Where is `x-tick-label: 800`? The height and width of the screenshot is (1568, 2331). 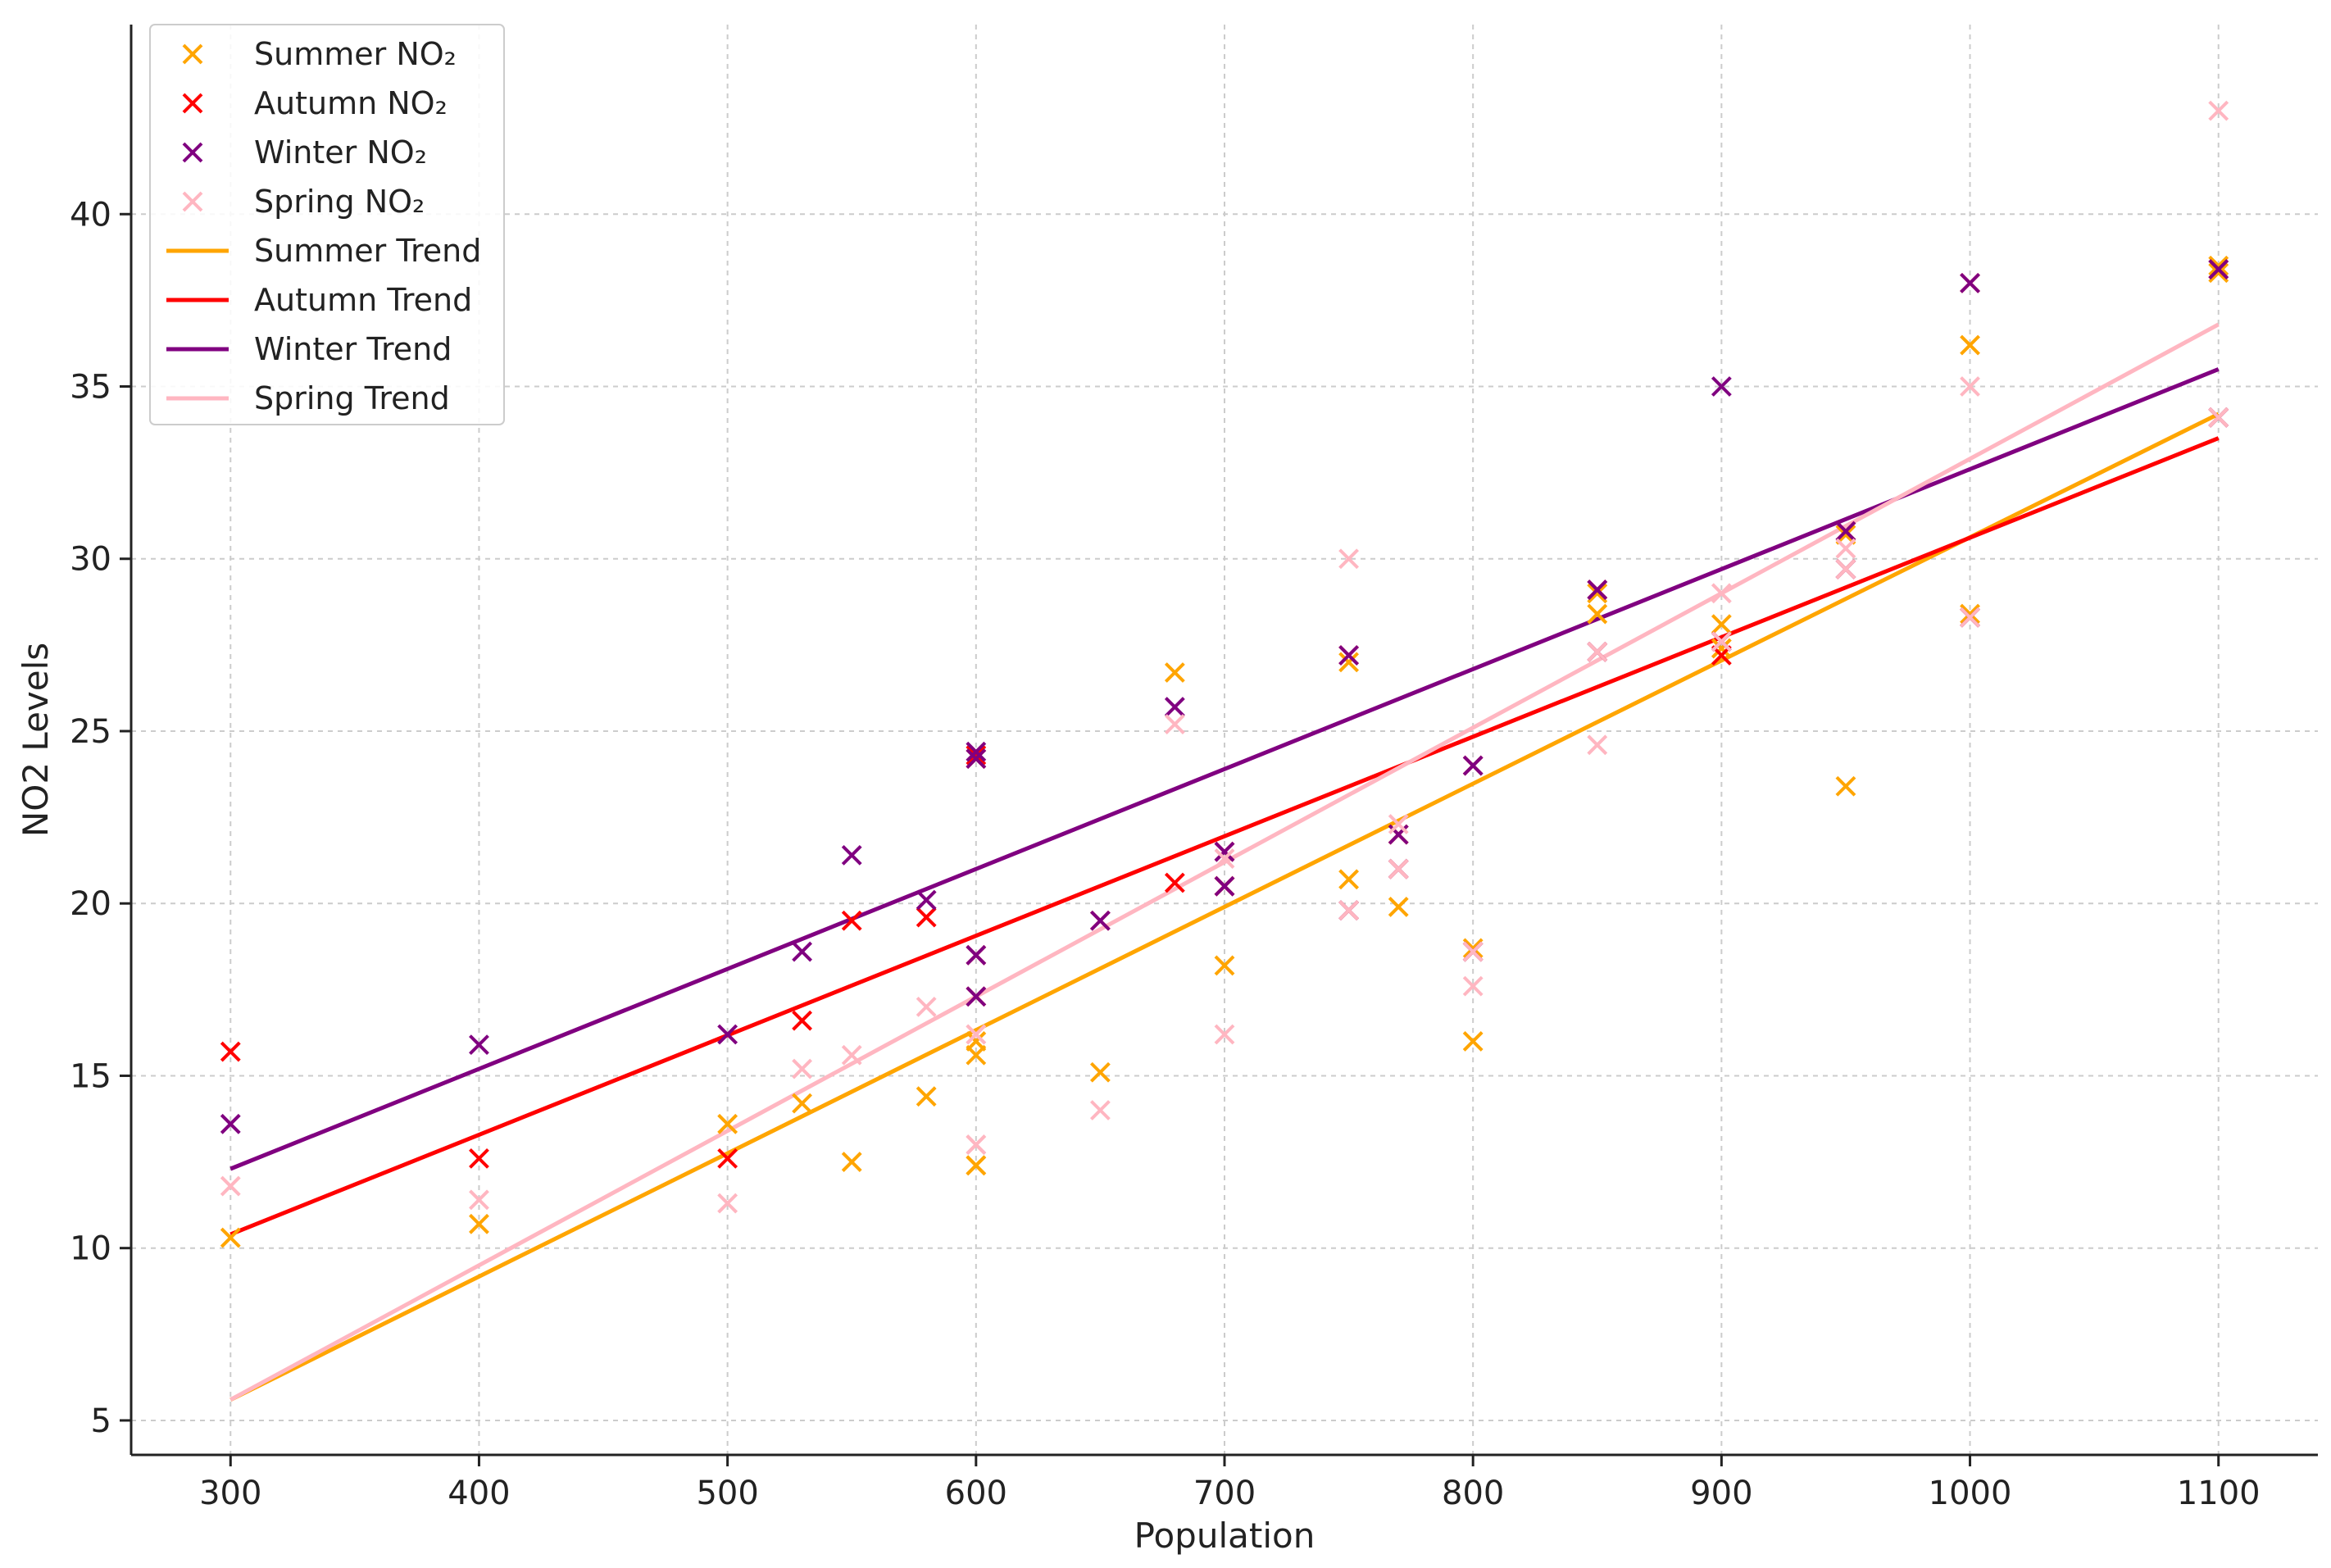 x-tick-label: 800 is located at coordinates (1473, 1493).